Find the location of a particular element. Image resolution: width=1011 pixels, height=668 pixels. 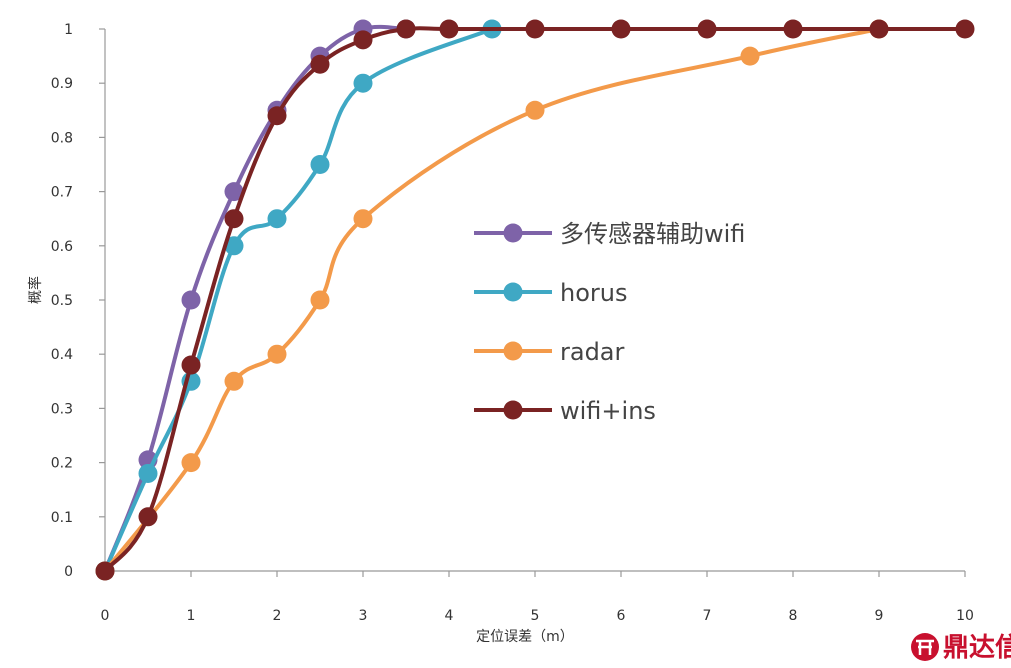

x-axis-label: 定位误差（m） is located at coordinates (525, 637).